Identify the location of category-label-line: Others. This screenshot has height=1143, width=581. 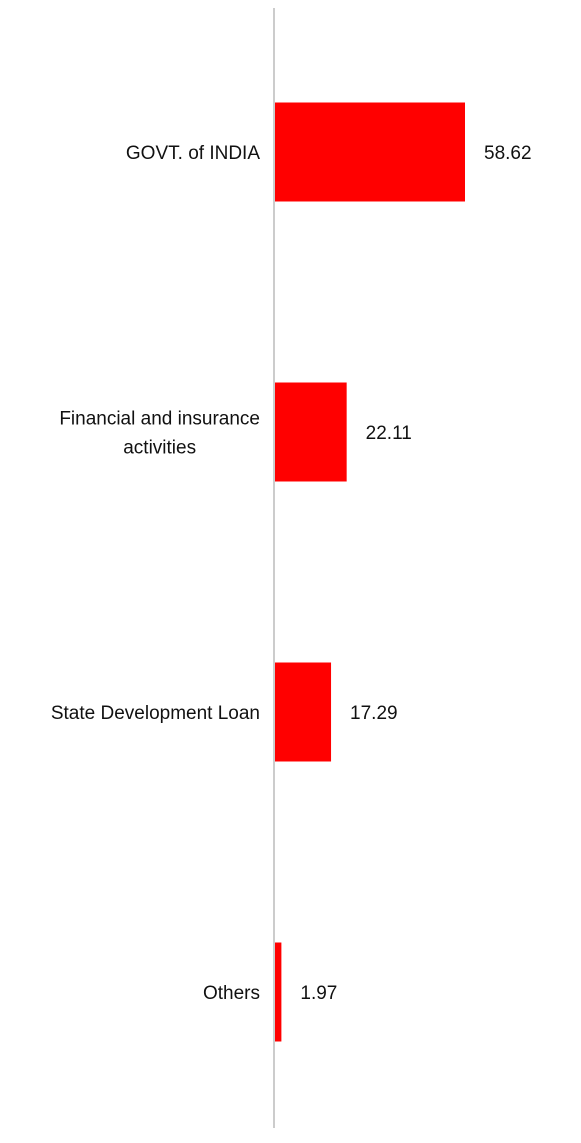
(231, 993).